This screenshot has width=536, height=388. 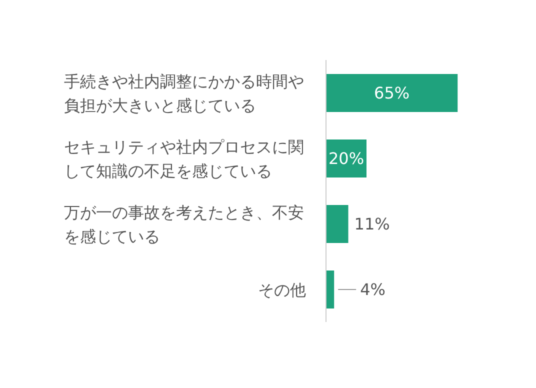 I want to click on data-label: 4%, so click(x=373, y=289).